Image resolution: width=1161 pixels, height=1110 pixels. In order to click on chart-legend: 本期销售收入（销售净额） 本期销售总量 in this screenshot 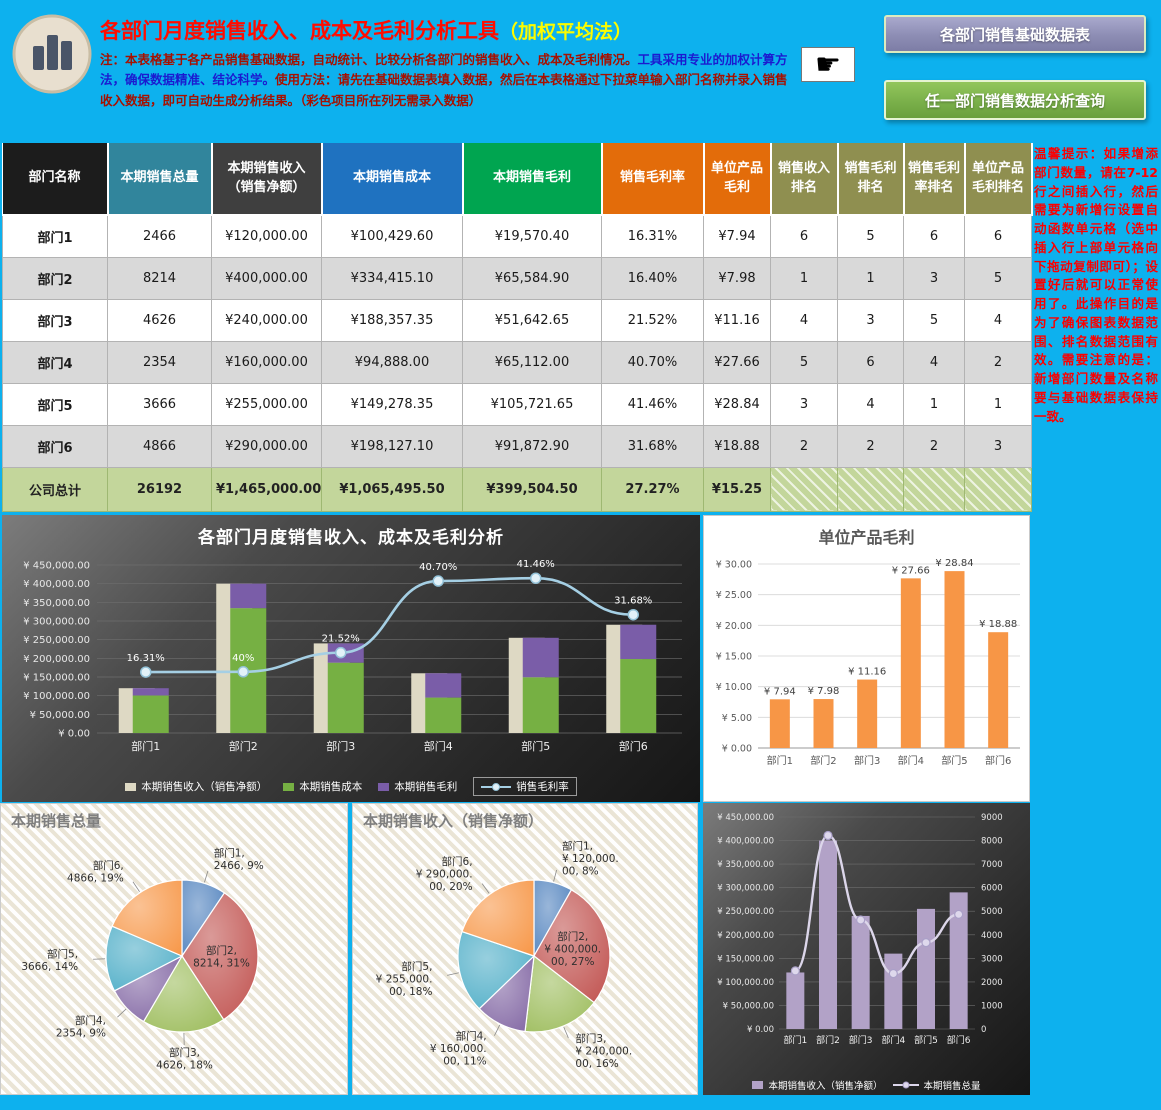, I will do `click(866, 1085)`.